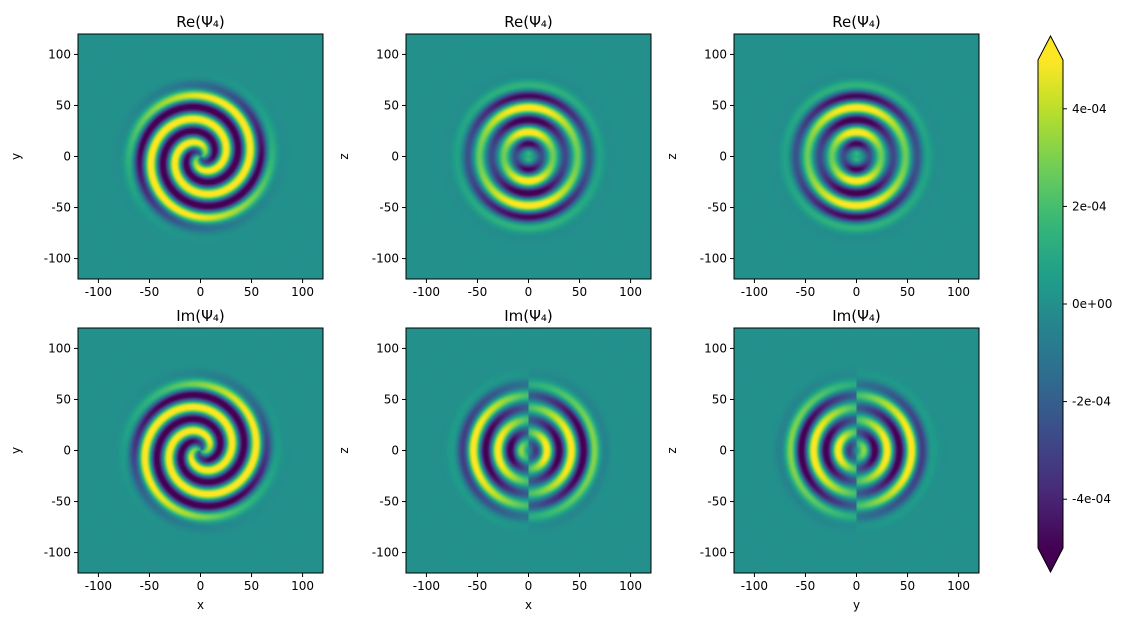 Image resolution: width=1129 pixels, height=626 pixels. I want to click on colorbar-tick-label: 4e-04, so click(1089, 109).